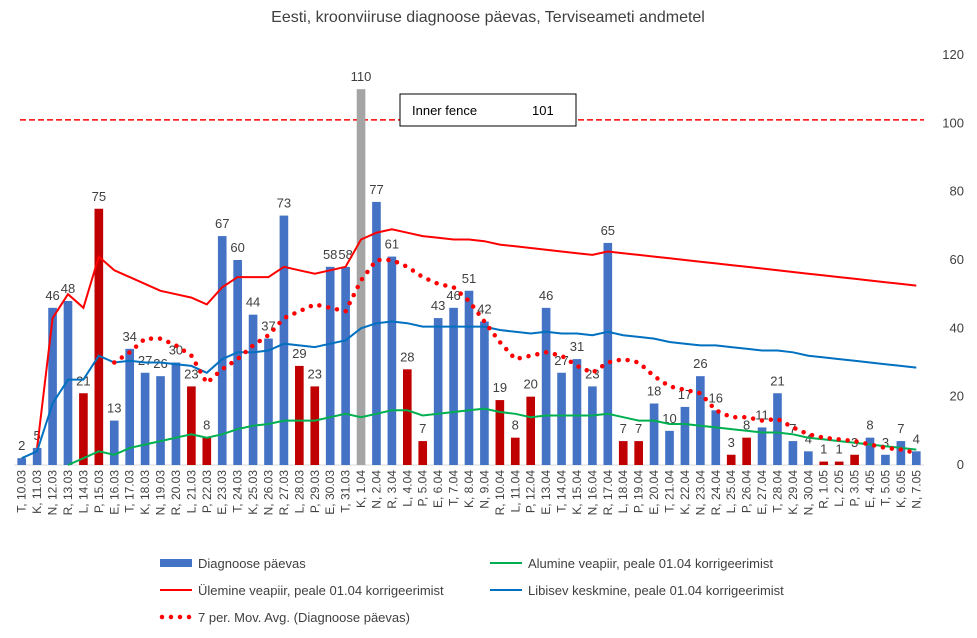 The image size is (977, 638). What do you see at coordinates (392, 489) in the screenshot?
I see `x-tick-label: R, 3.04` at bounding box center [392, 489].